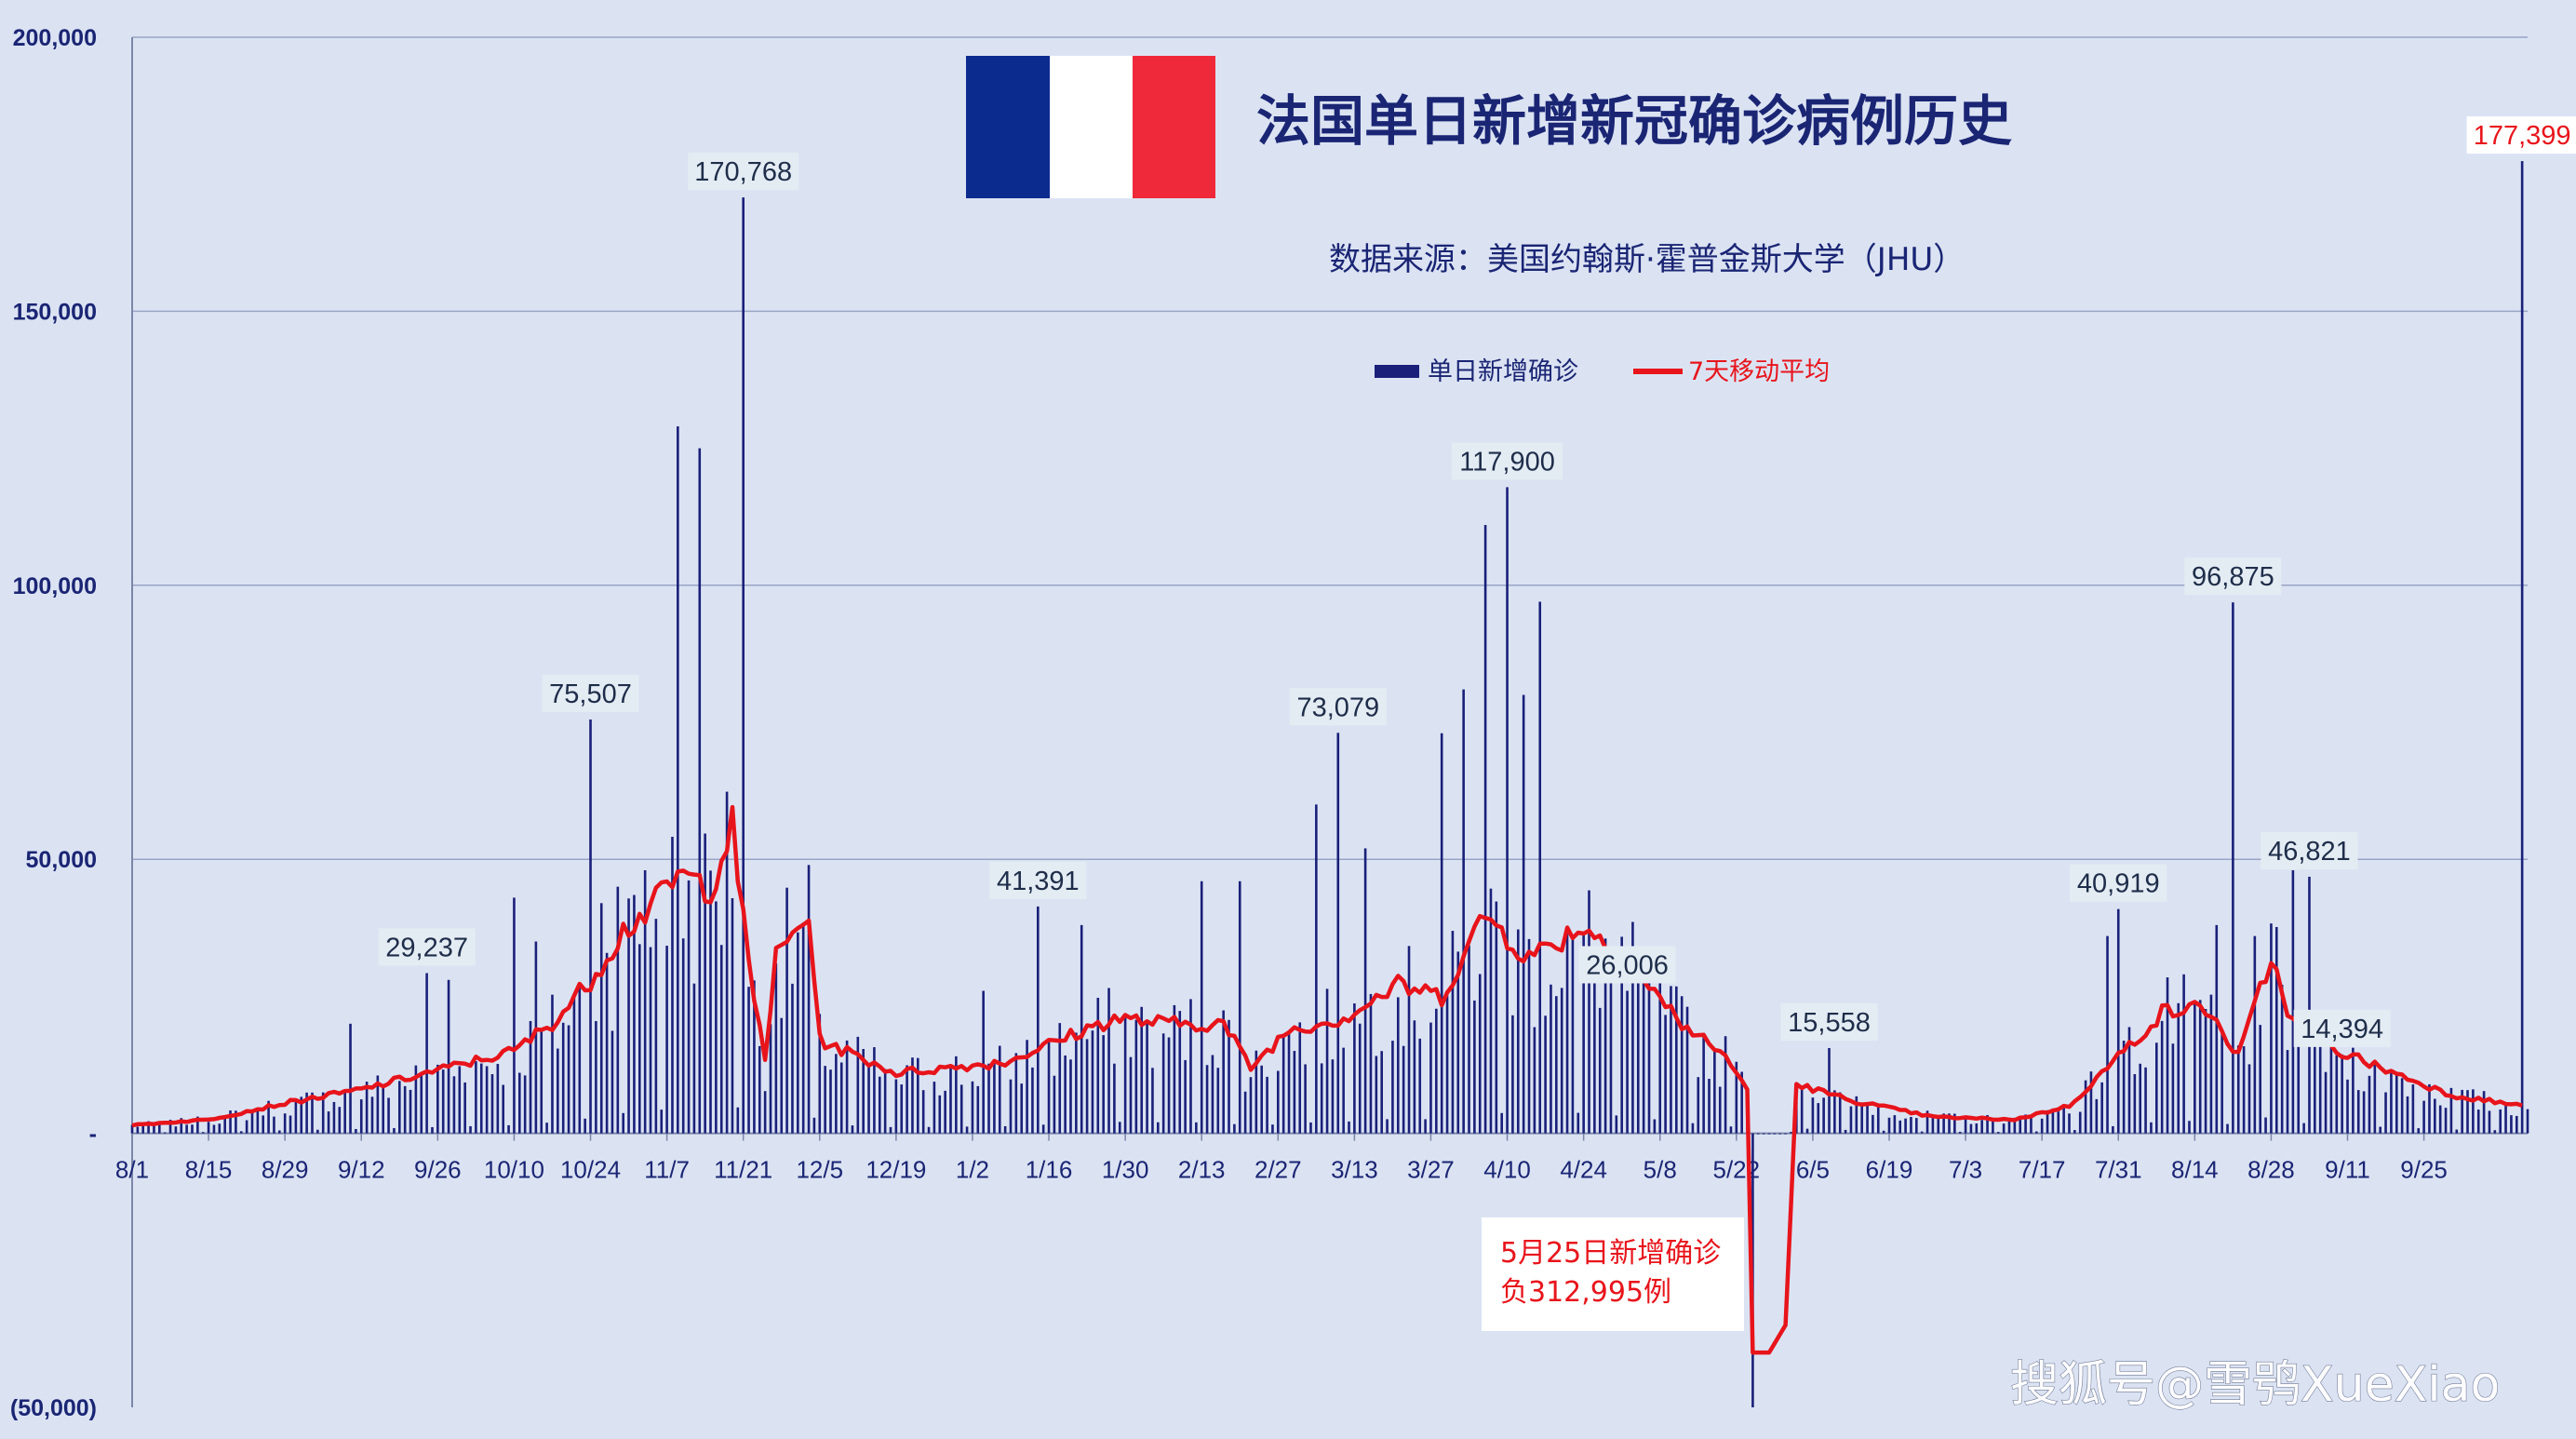 This screenshot has height=1439, width=2576. Describe the element at coordinates (1660, 1170) in the screenshot. I see `x-tick-label: 5/8` at that location.